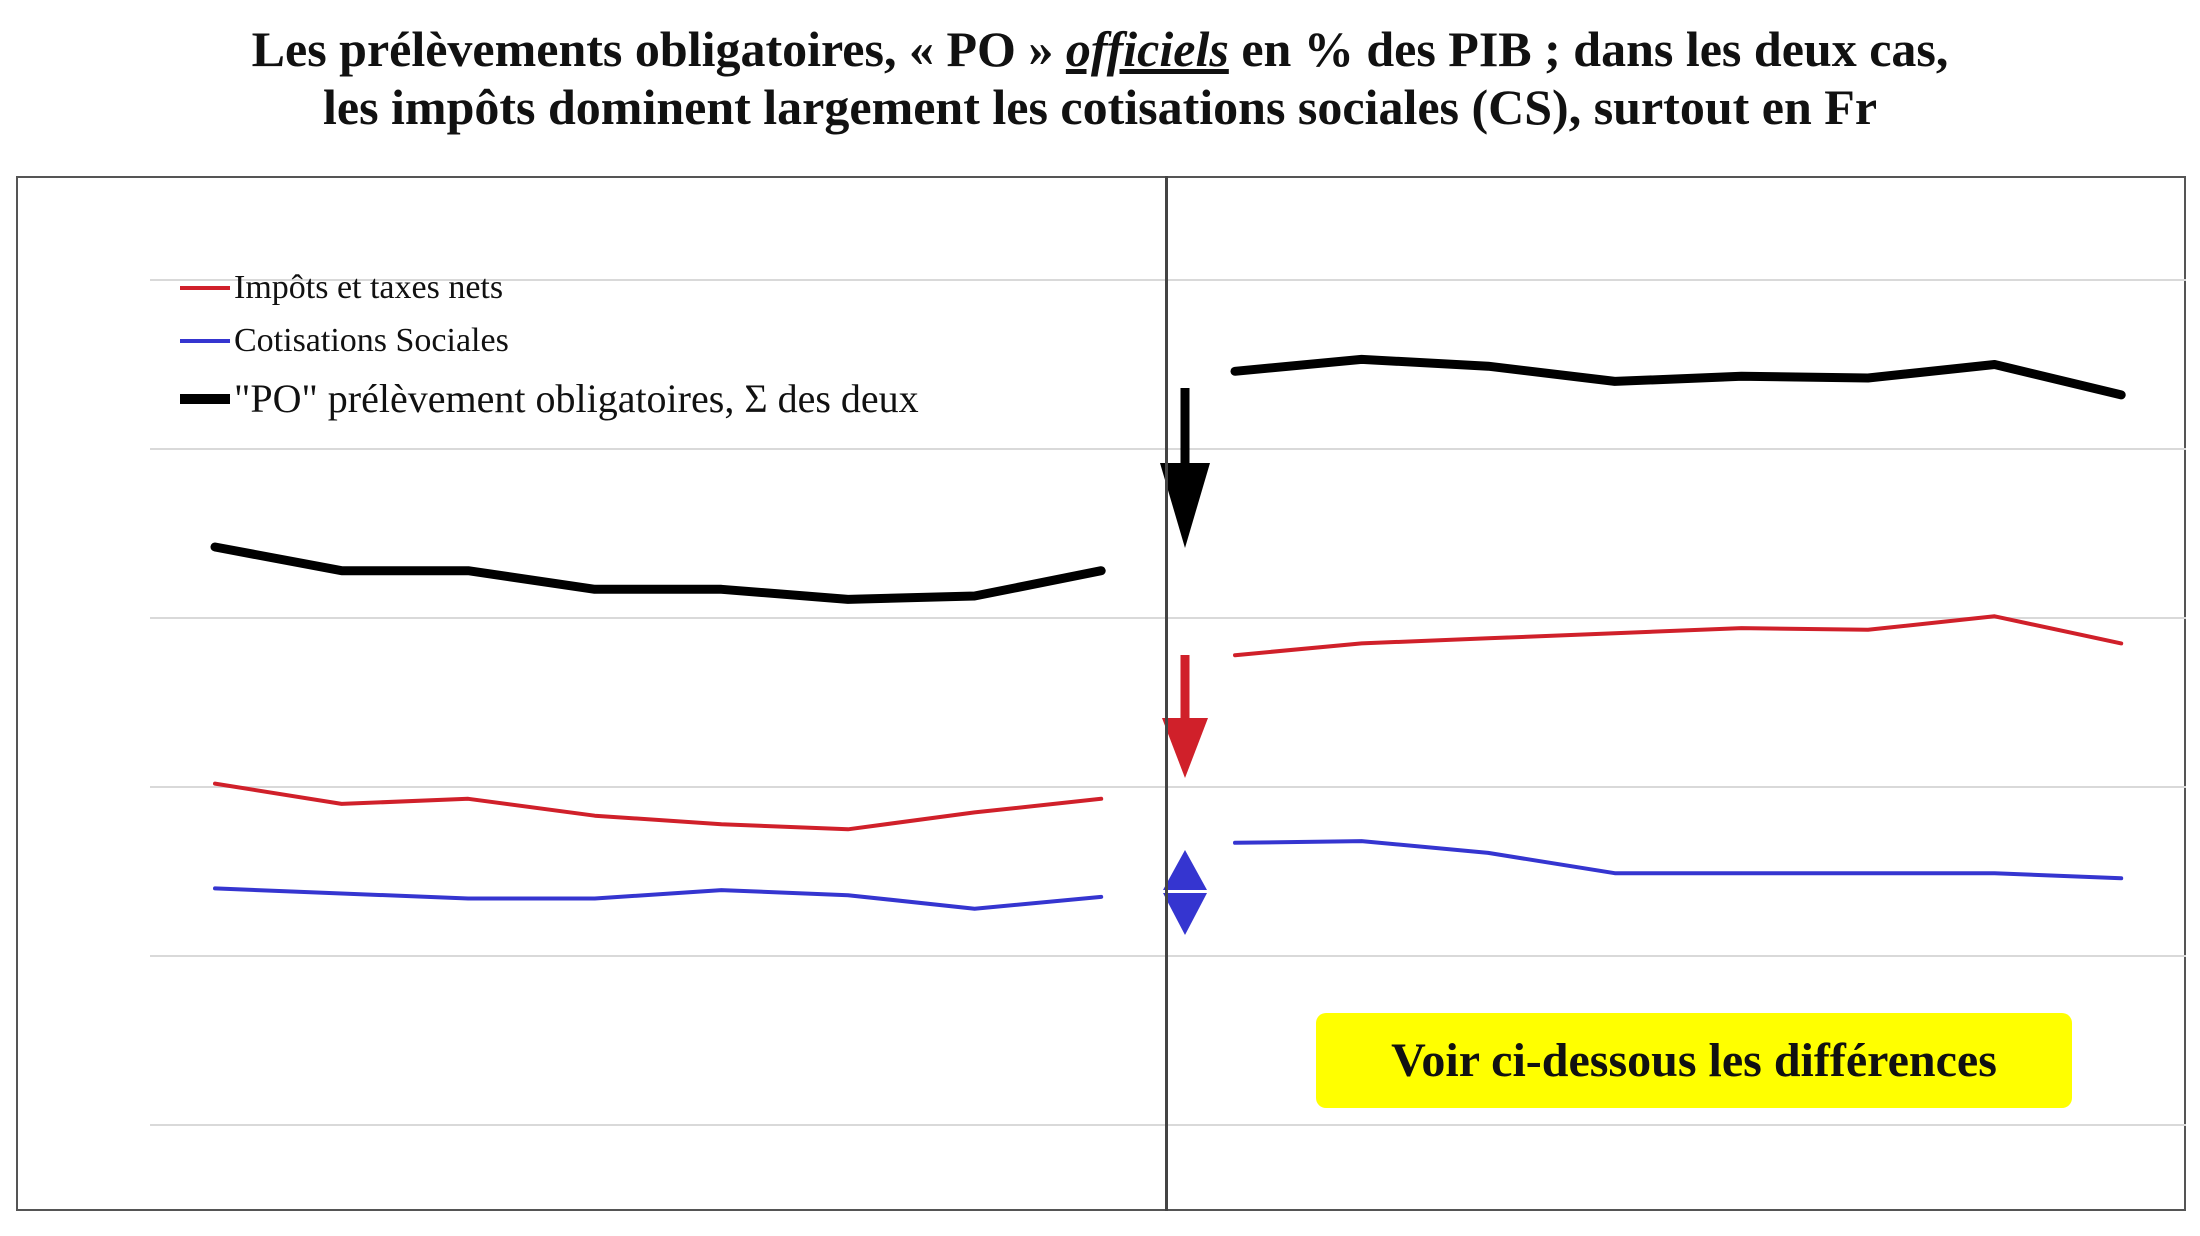  I want to click on title-part: en % des PIB ; dans les deux cas,, so click(1588, 49).